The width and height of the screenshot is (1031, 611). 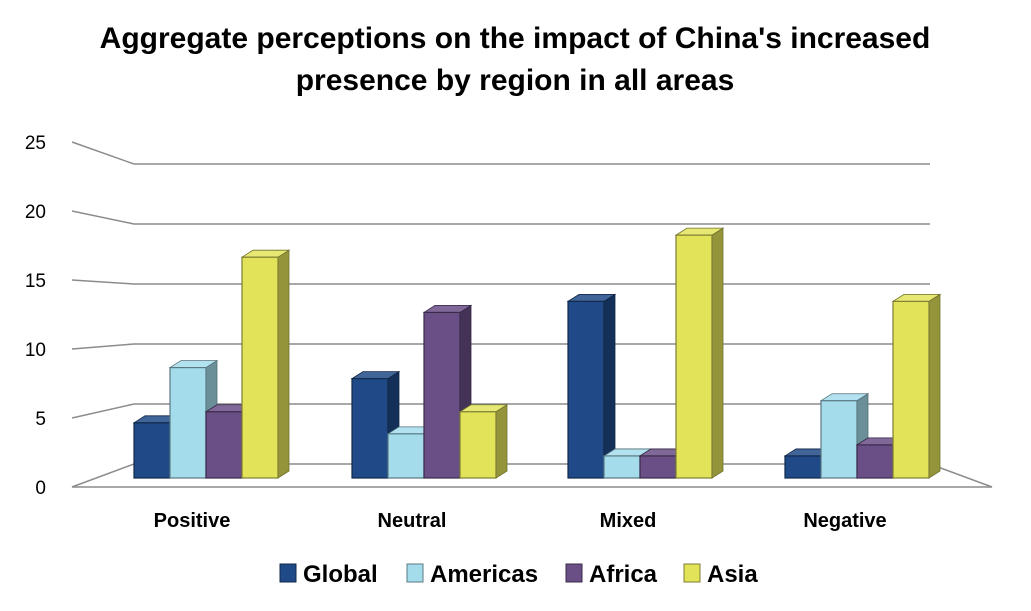 What do you see at coordinates (627, 463) in the screenshot?
I see `bar-americas-mixed` at bounding box center [627, 463].